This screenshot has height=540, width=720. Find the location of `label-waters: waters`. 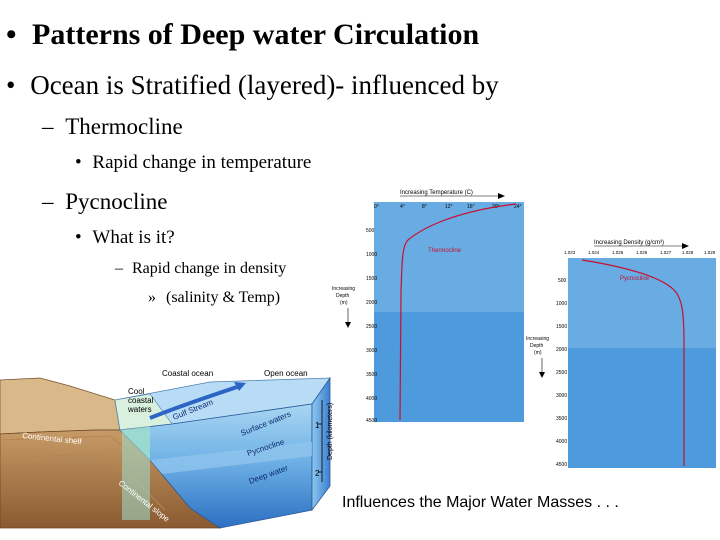

label-waters: waters is located at coordinates (139, 409).